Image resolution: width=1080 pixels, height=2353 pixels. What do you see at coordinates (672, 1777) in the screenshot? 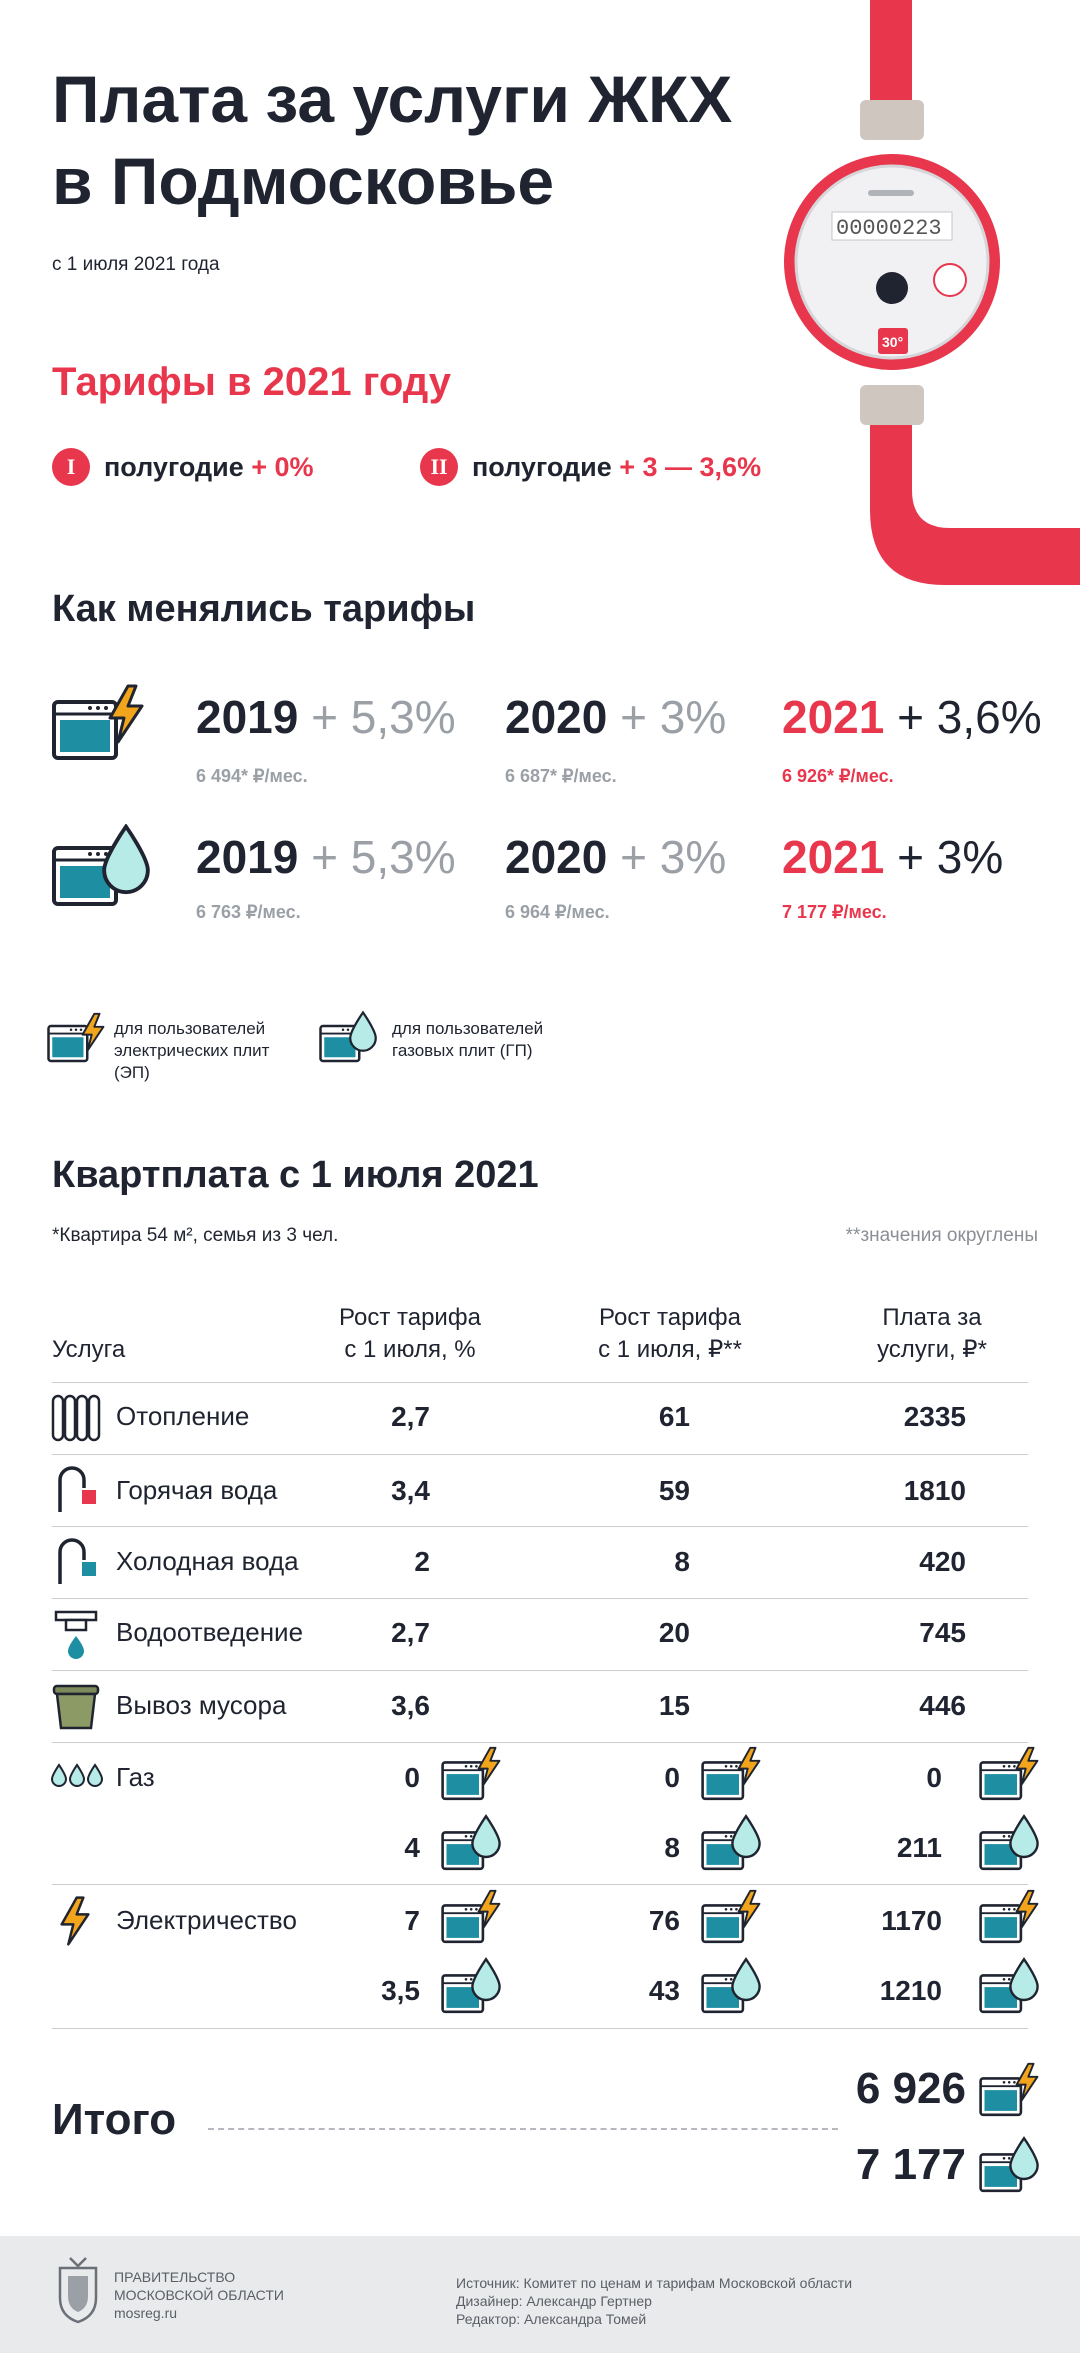
I see `gas-electric-rub: 0` at bounding box center [672, 1777].